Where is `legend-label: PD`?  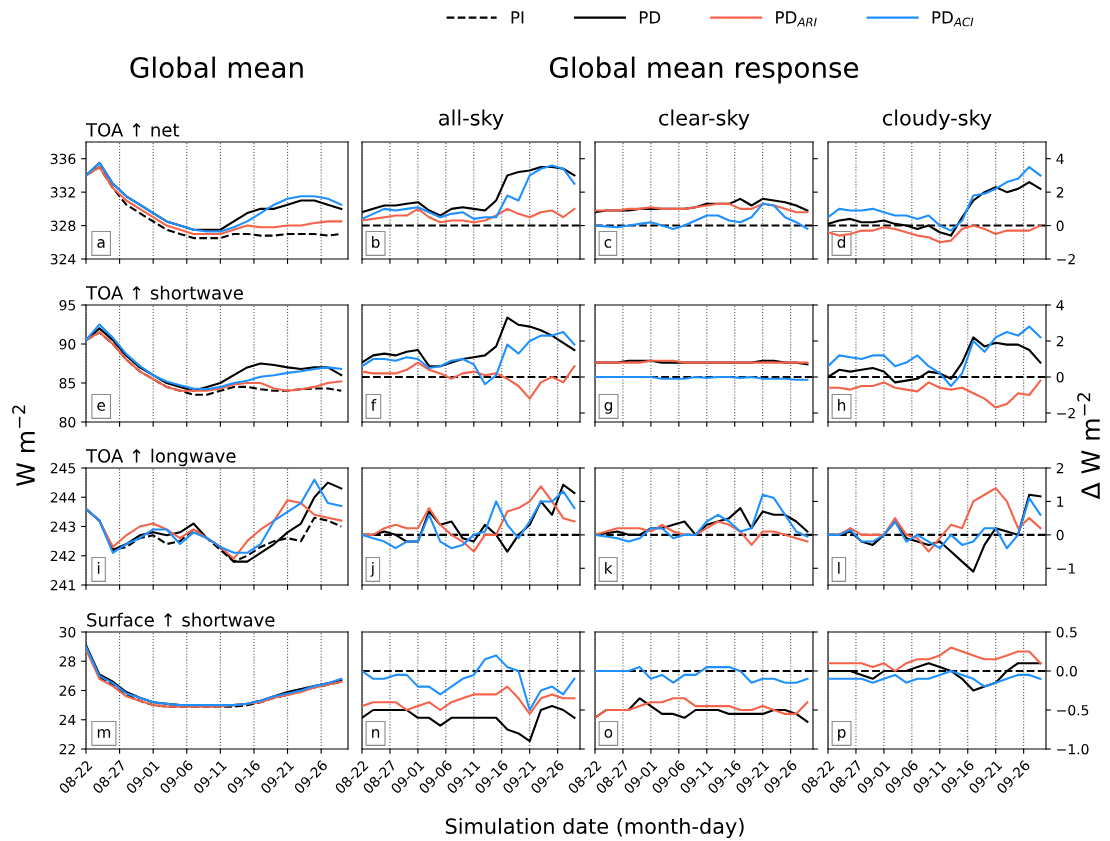
legend-label: PD is located at coordinates (650, 17).